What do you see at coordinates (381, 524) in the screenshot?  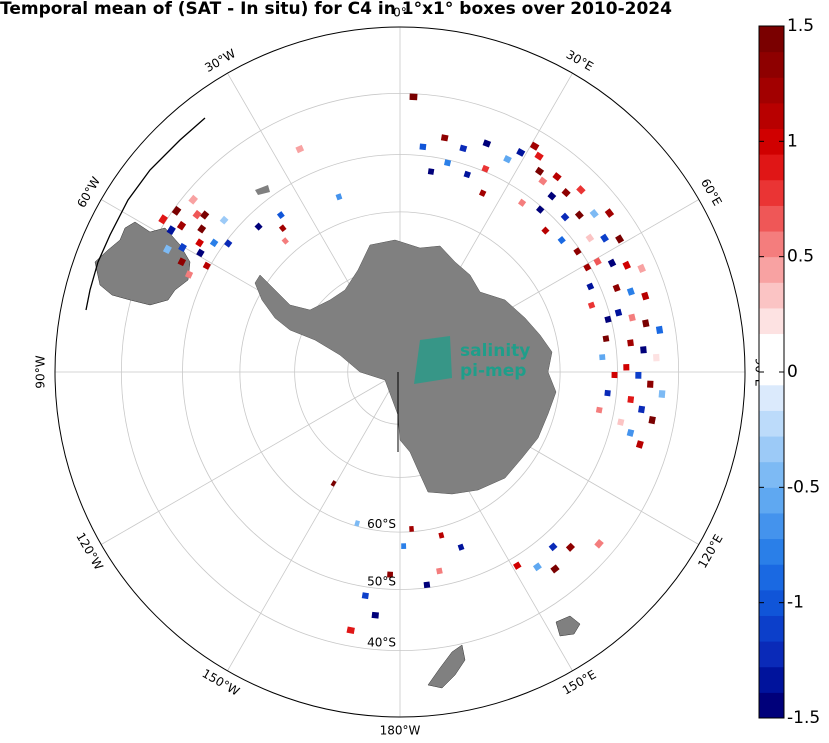 I see `parallel-label: 60°S` at bounding box center [381, 524].